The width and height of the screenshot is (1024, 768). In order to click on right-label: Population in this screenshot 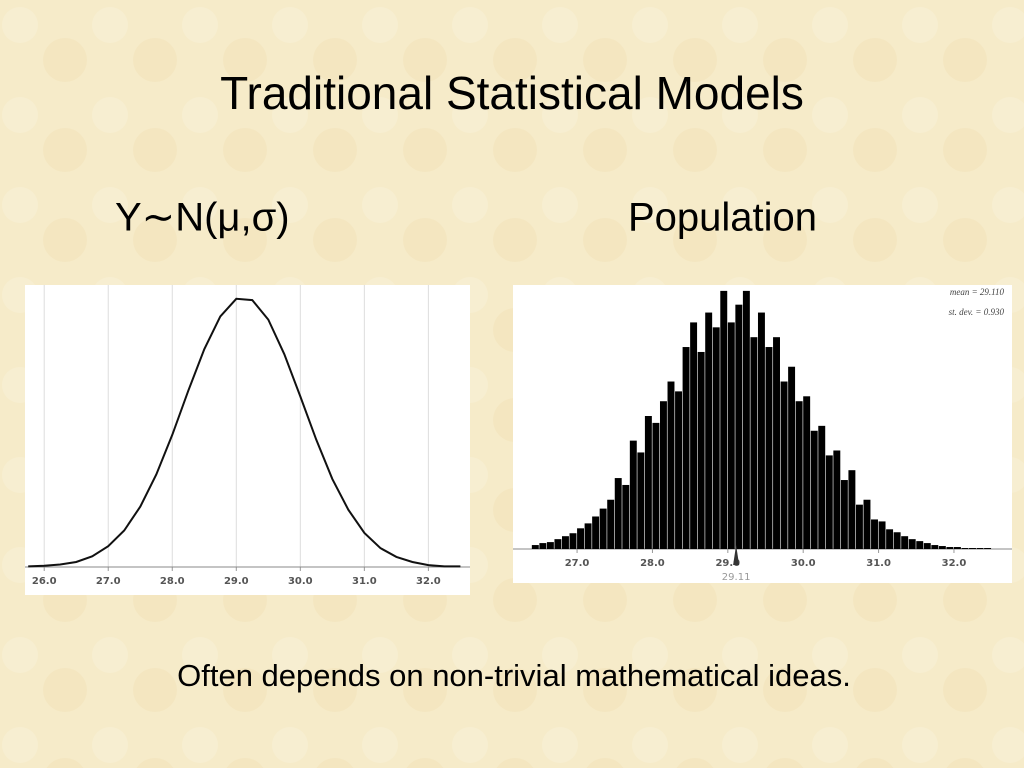, I will do `click(722, 218)`.